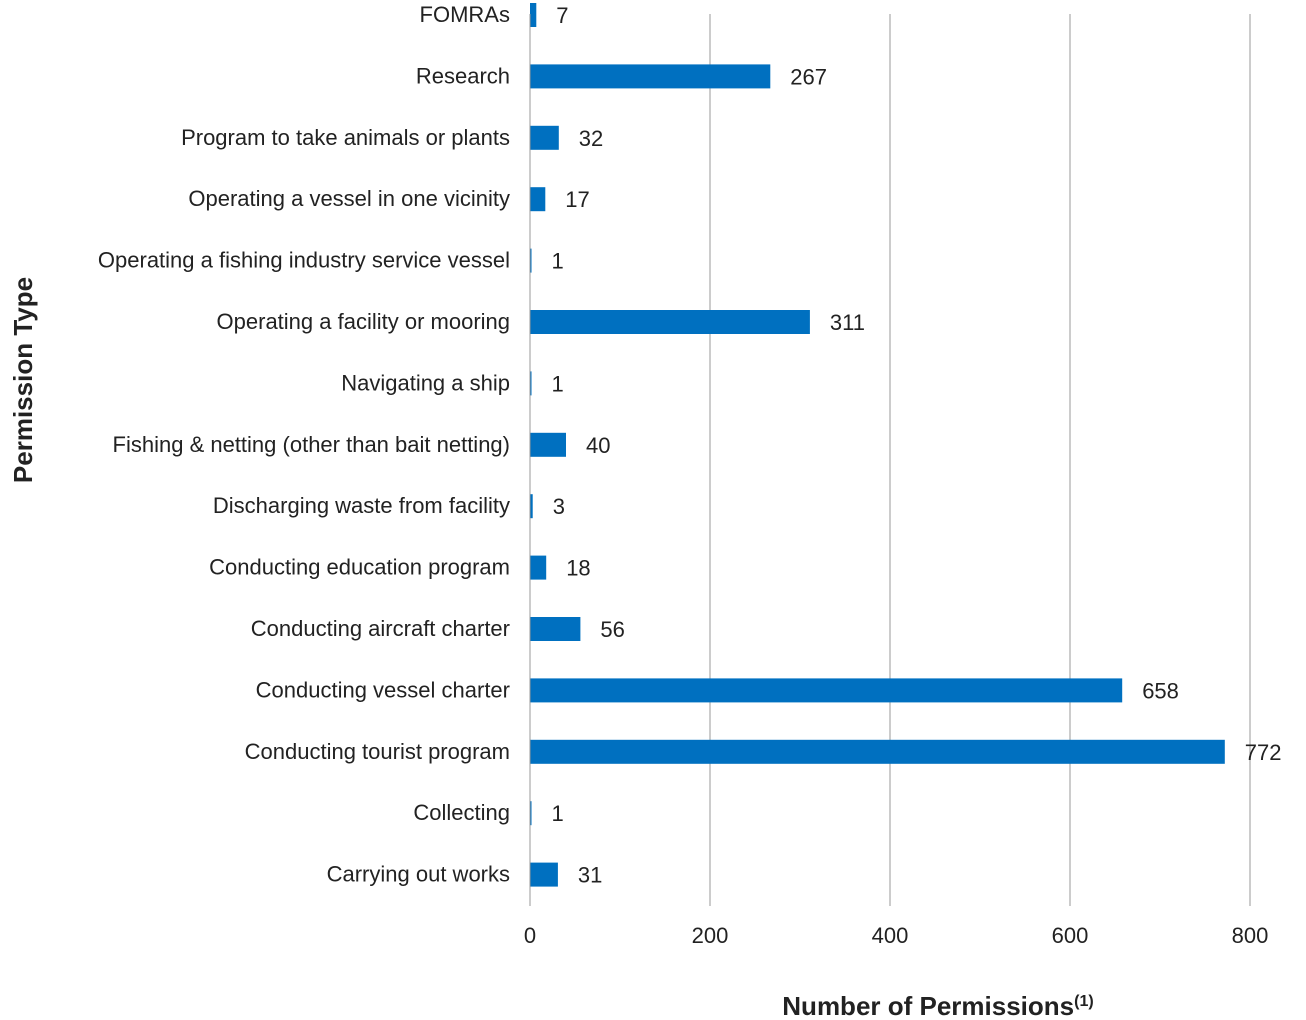 This screenshot has width=1306, height=1020. What do you see at coordinates (562, 15) in the screenshot?
I see `value-label: 7` at bounding box center [562, 15].